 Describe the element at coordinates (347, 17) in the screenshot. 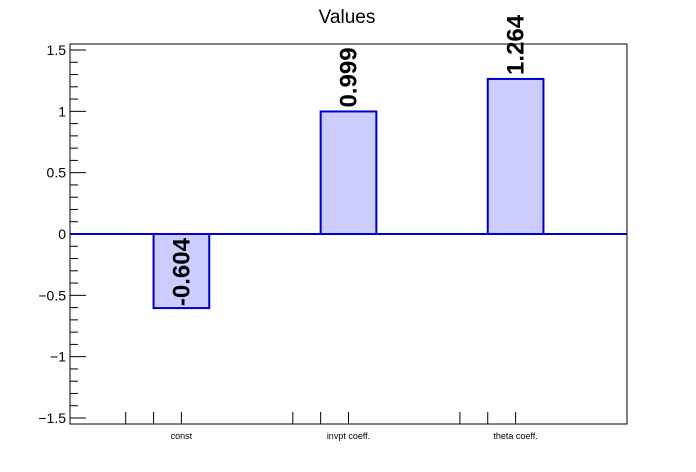

I see `chart-title: Values` at that location.